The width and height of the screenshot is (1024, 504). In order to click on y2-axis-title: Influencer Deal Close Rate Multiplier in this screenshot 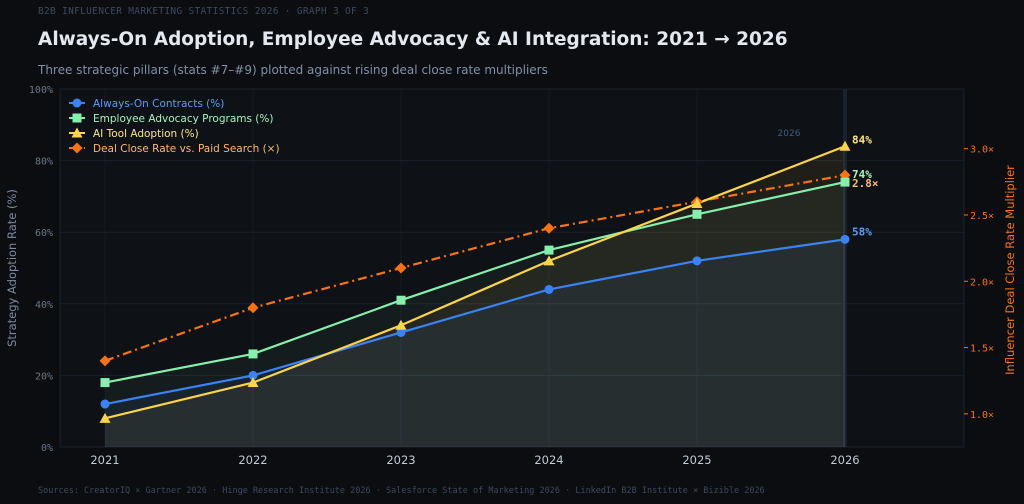, I will do `click(1010, 270)`.